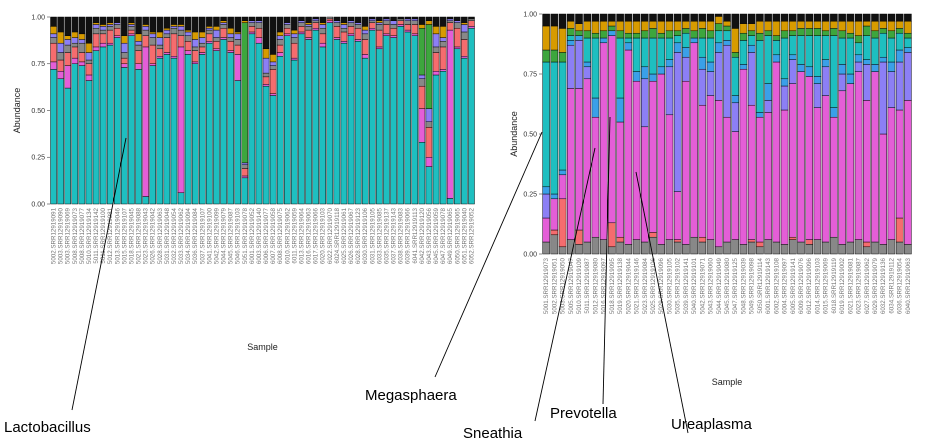 The height and width of the screenshot is (444, 936). I want to click on x-tick-label: 6027.SRR12919062, so click(867, 285).